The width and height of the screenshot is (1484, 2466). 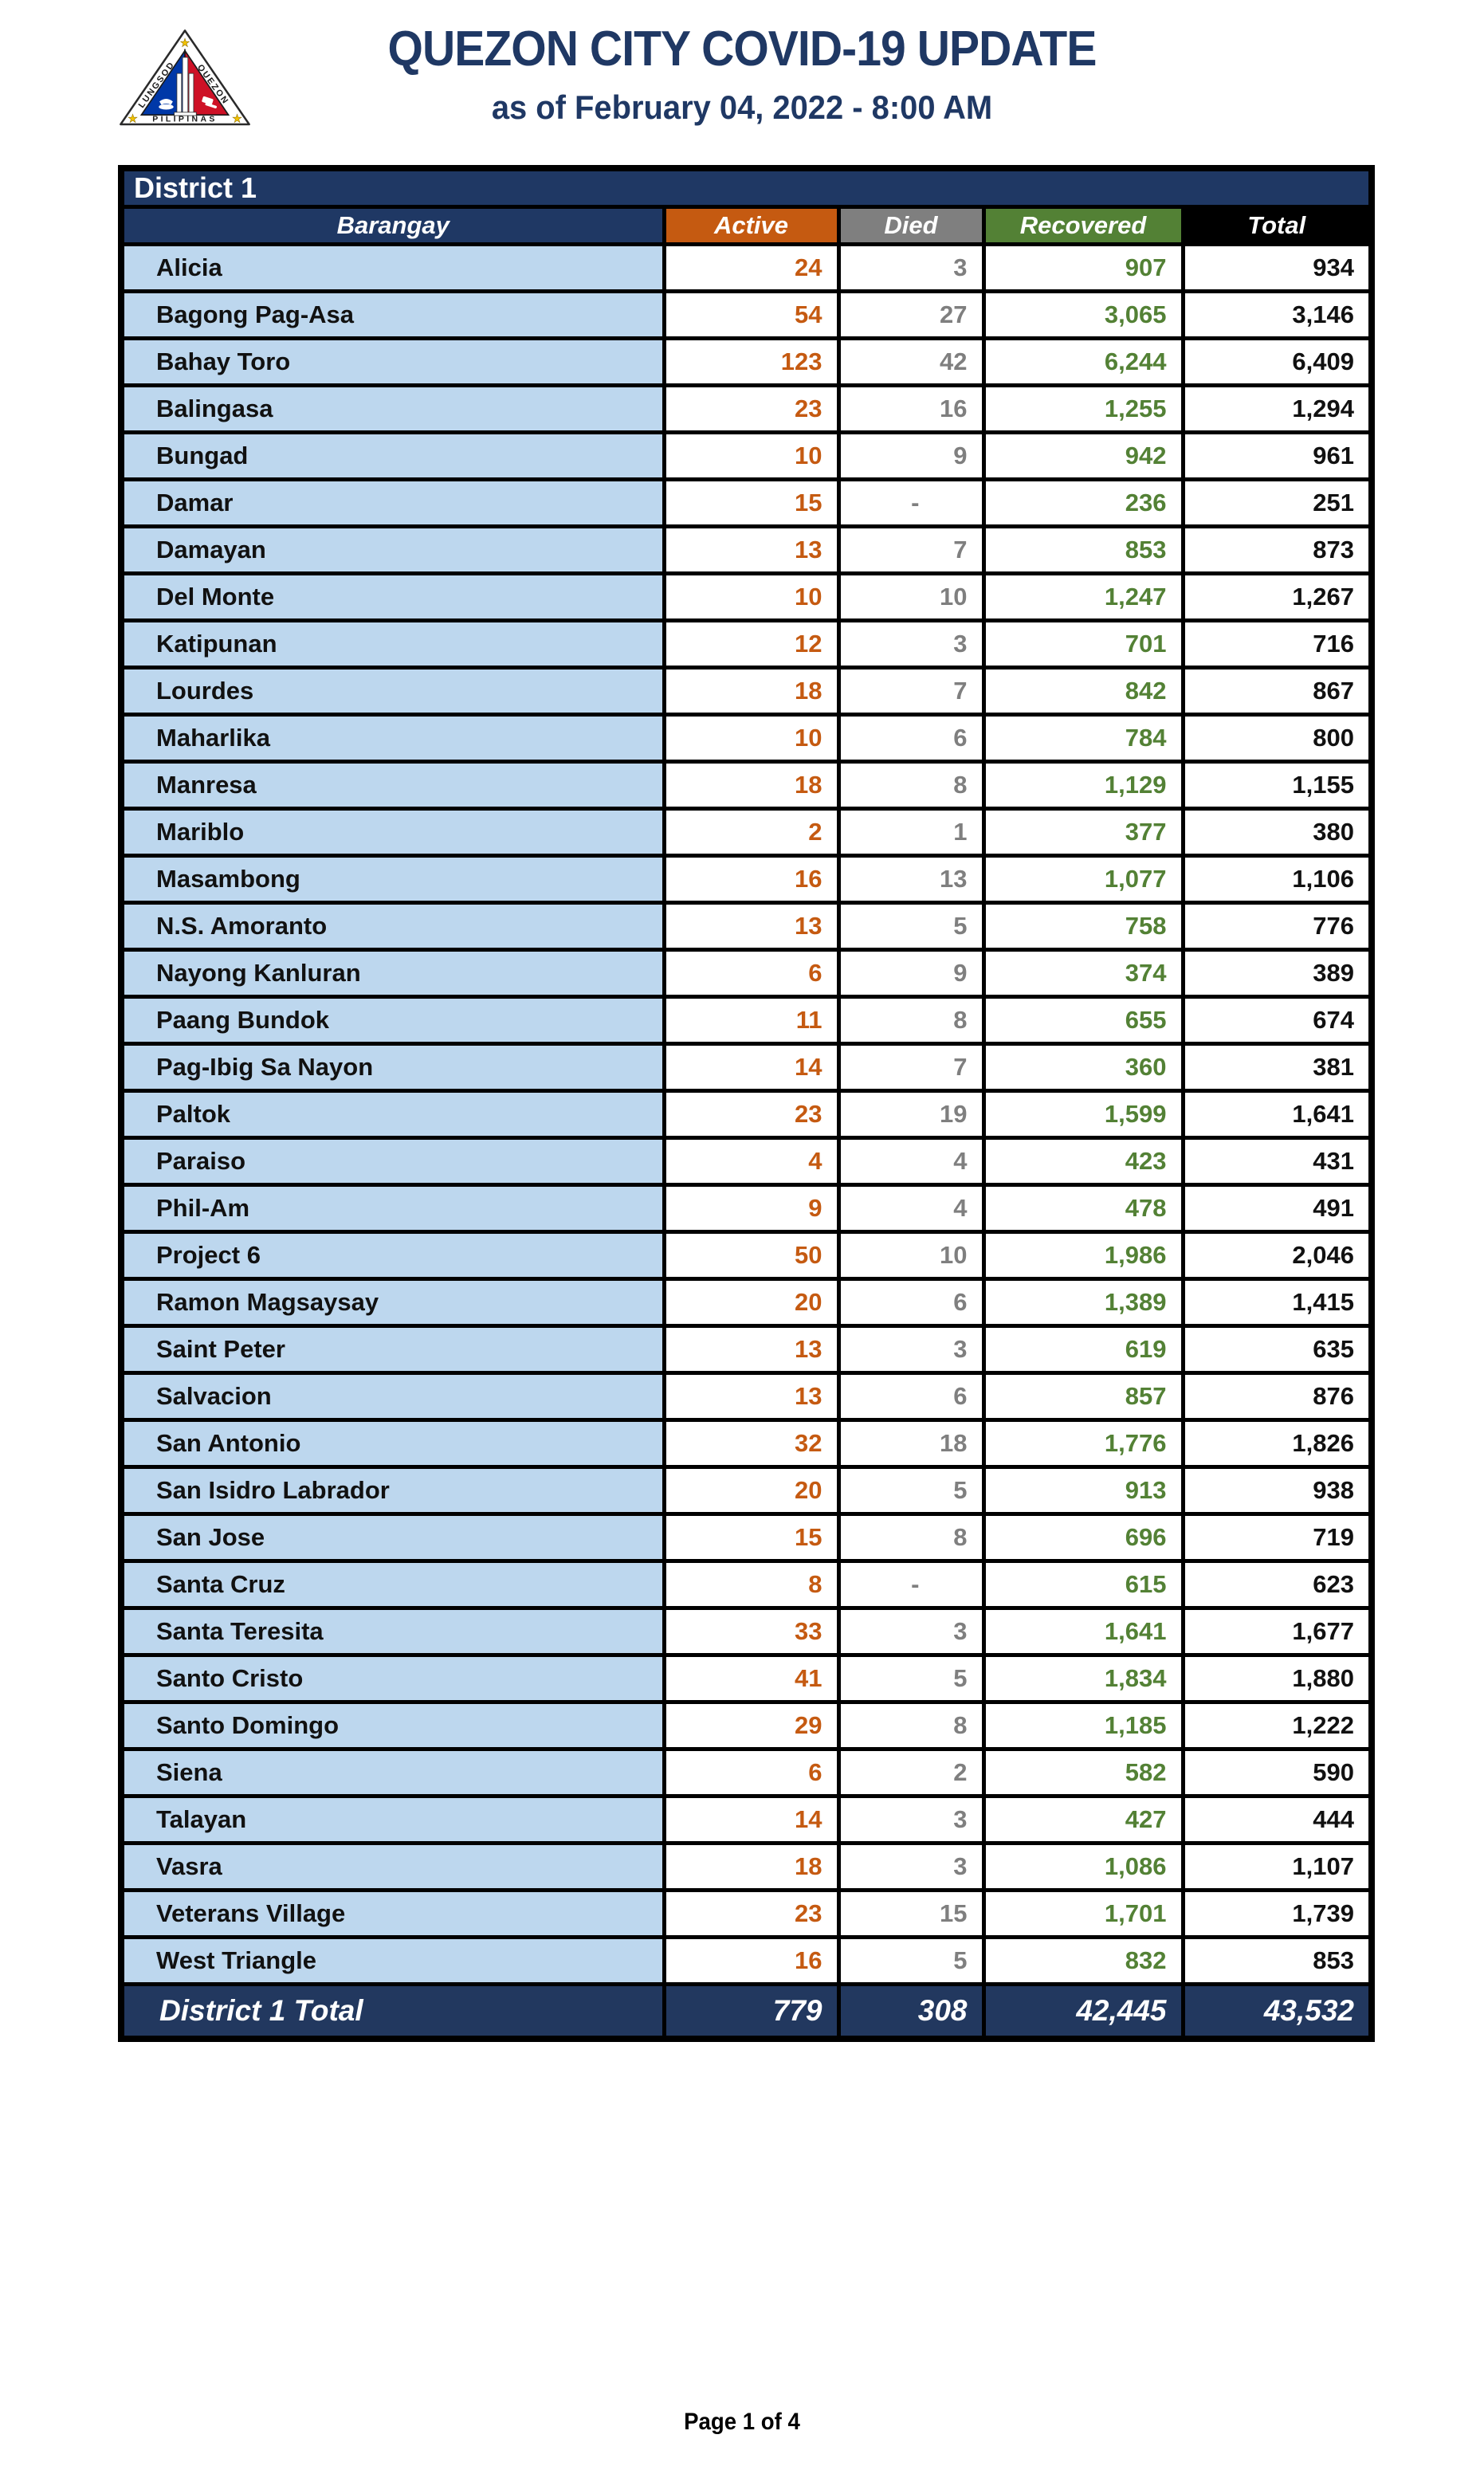 What do you see at coordinates (746, 739) in the screenshot?
I see `table-row: Maharlika 10 6 784 800` at bounding box center [746, 739].